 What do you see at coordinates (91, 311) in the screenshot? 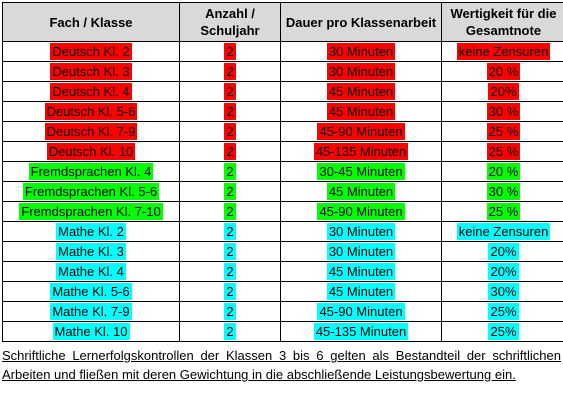
I see `cell-fach: Mathe Kl. 7-9` at bounding box center [91, 311].